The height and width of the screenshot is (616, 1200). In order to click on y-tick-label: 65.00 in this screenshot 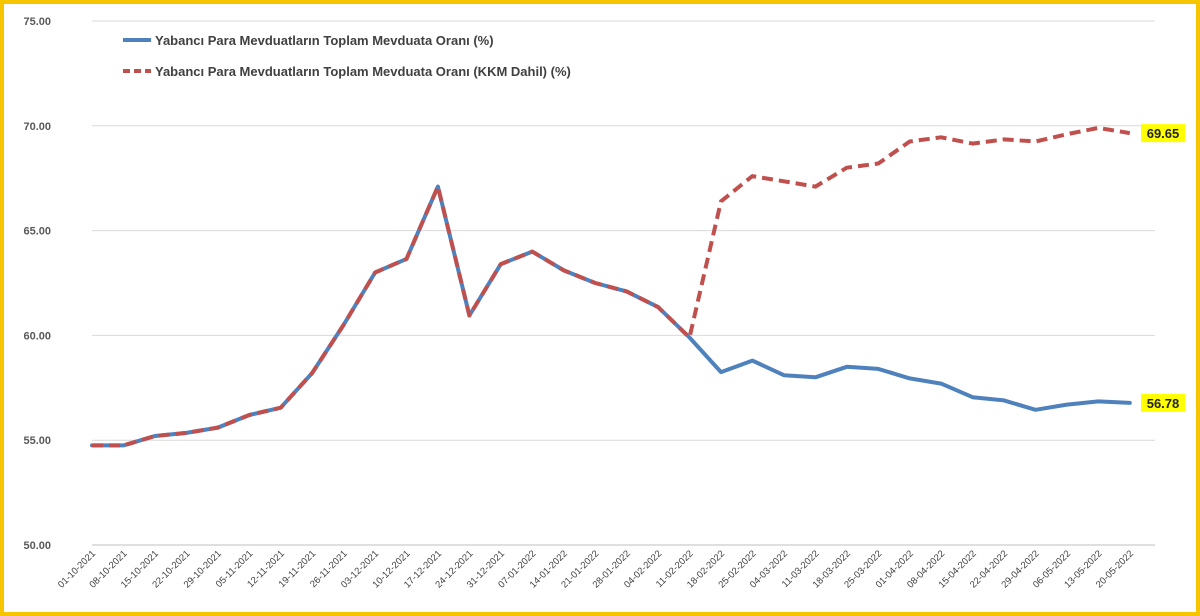, I will do `click(37, 232)`.